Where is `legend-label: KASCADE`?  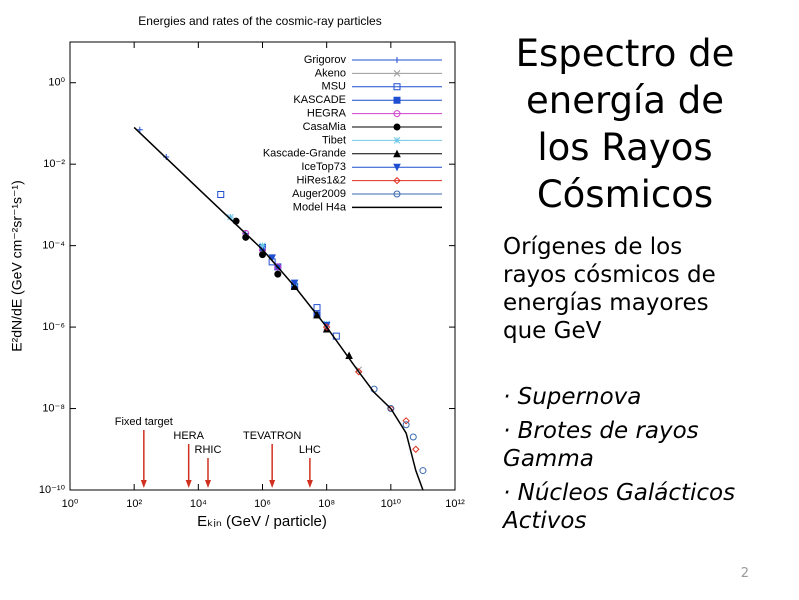 legend-label: KASCADE is located at coordinates (319, 100).